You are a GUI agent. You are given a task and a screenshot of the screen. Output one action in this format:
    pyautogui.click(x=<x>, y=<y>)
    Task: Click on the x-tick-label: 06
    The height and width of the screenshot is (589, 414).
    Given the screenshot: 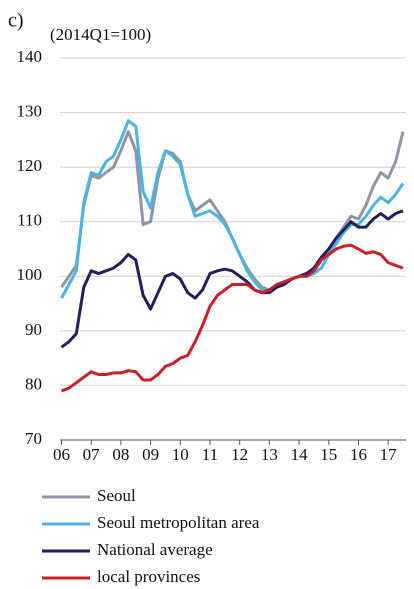 What is the action you would take?
    pyautogui.click(x=61, y=454)
    